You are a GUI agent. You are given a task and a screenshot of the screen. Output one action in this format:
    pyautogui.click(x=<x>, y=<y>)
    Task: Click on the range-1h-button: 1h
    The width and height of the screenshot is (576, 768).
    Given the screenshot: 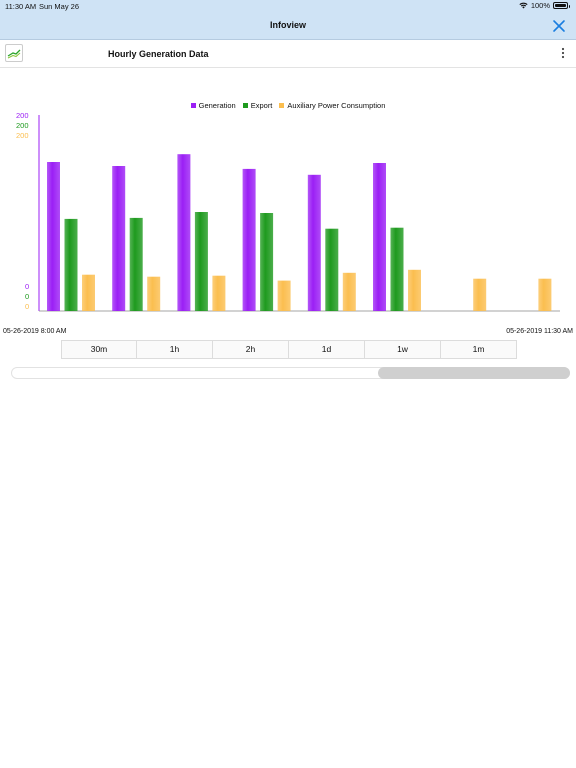 What is the action you would take?
    pyautogui.click(x=175, y=349)
    